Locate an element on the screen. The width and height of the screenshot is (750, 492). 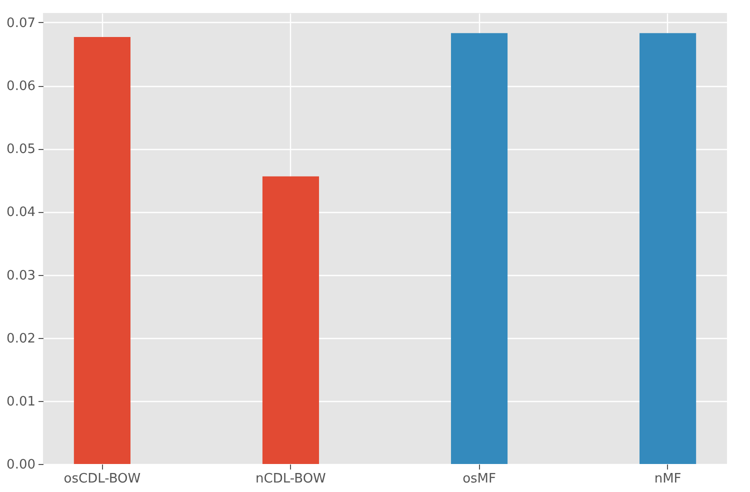
y-tick-label: 0.00 is located at coordinates (21, 465).